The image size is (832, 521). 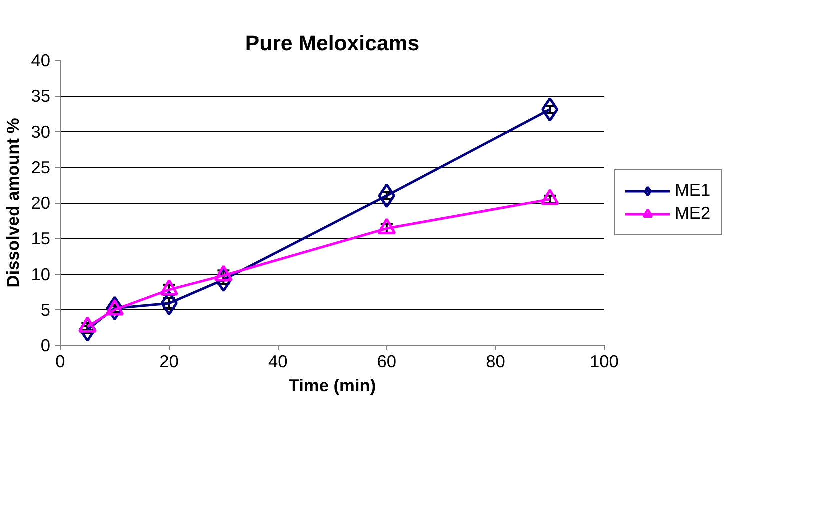 I want to click on legend-label: ME1, so click(x=693, y=190).